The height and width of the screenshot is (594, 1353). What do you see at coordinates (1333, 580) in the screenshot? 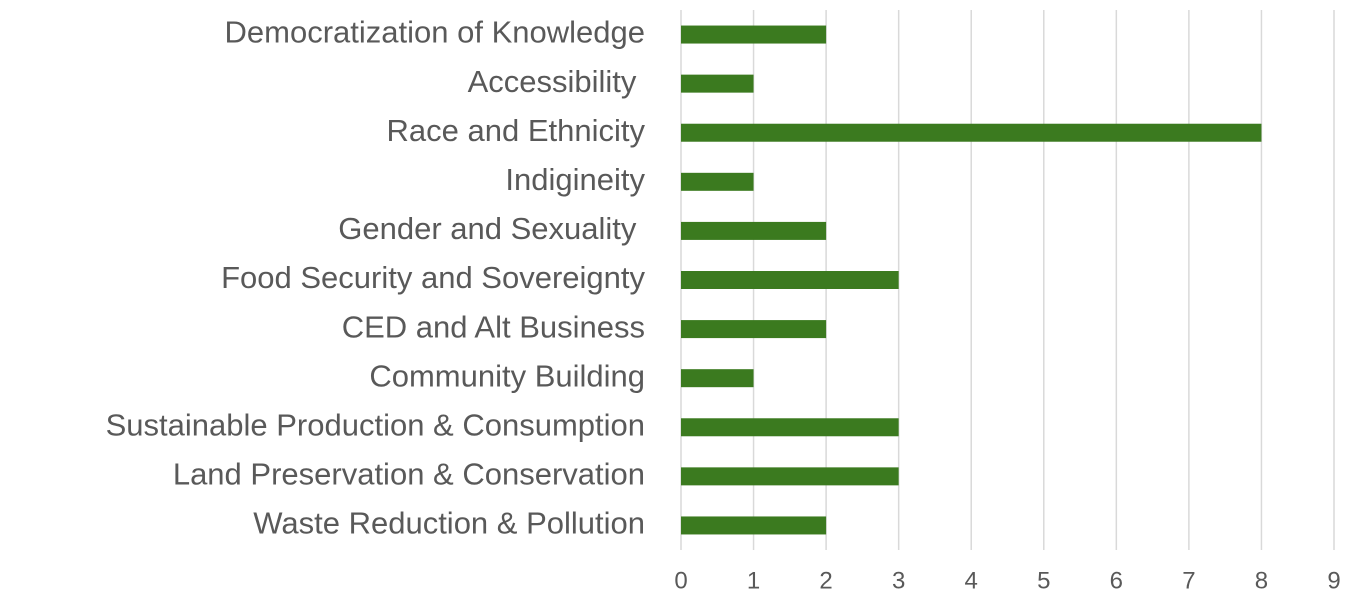
I see `x-tick-label: 9` at bounding box center [1333, 580].